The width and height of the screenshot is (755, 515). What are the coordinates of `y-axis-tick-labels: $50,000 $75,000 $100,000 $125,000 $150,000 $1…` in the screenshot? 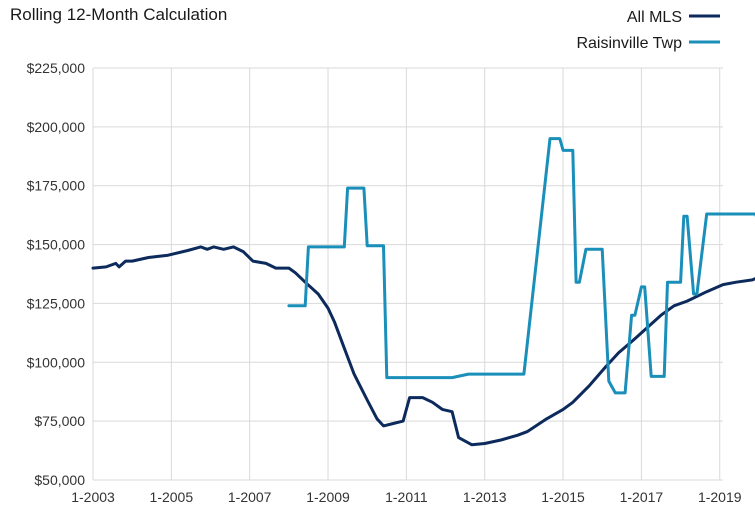 It's located at (56, 274).